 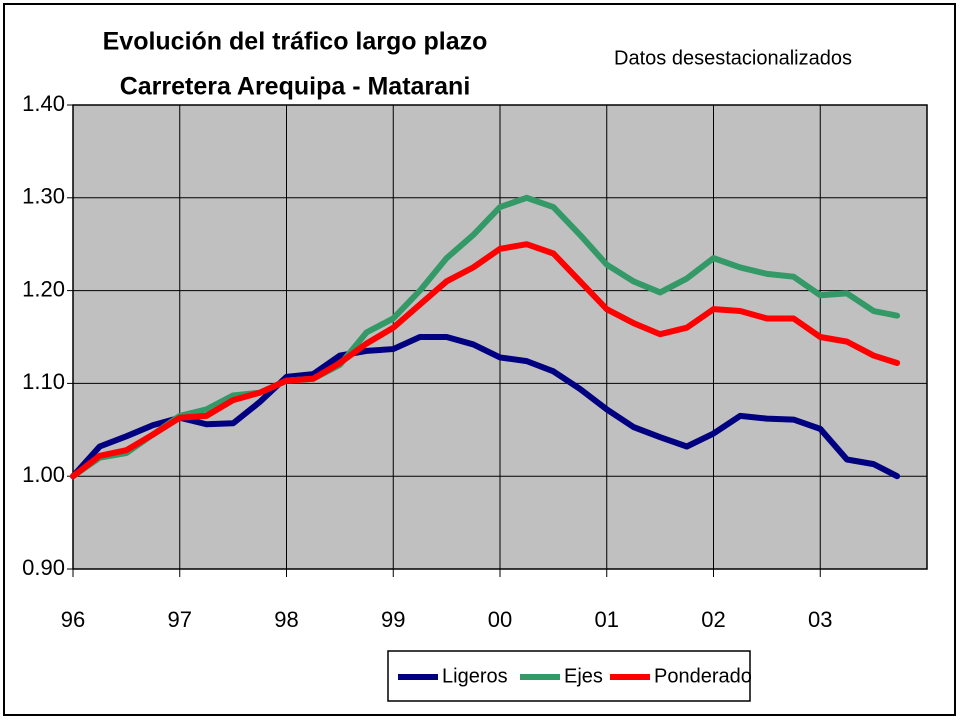 What do you see at coordinates (713, 619) in the screenshot?
I see `x-tick-label: 02` at bounding box center [713, 619].